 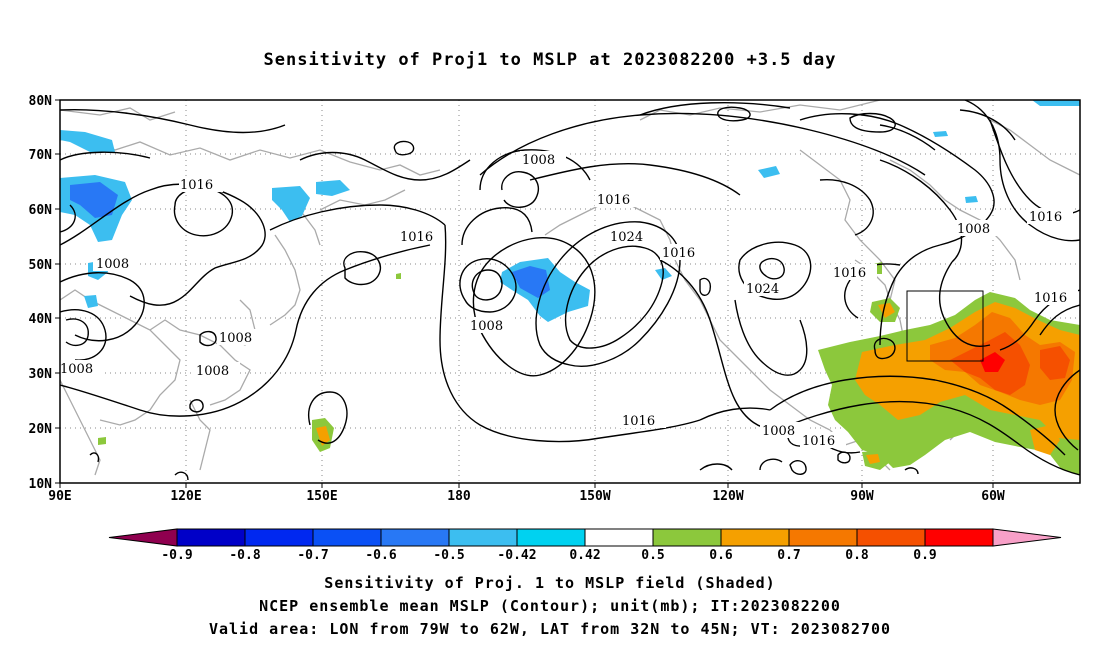 I want to click on colorbar-label: 0.6, so click(x=721, y=555).